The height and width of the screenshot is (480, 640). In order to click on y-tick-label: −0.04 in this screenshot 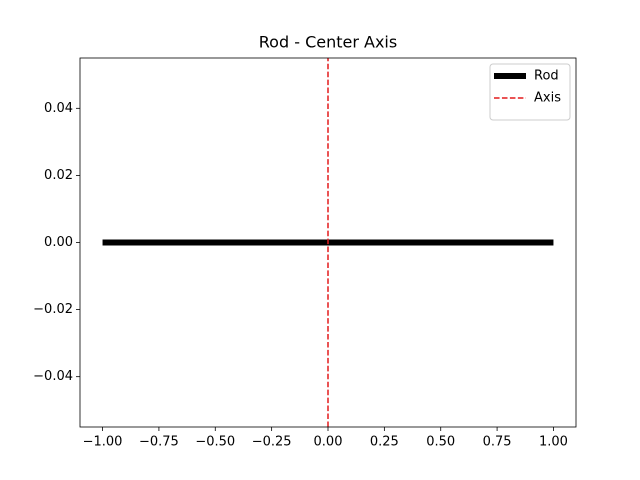, I will do `click(53, 376)`.